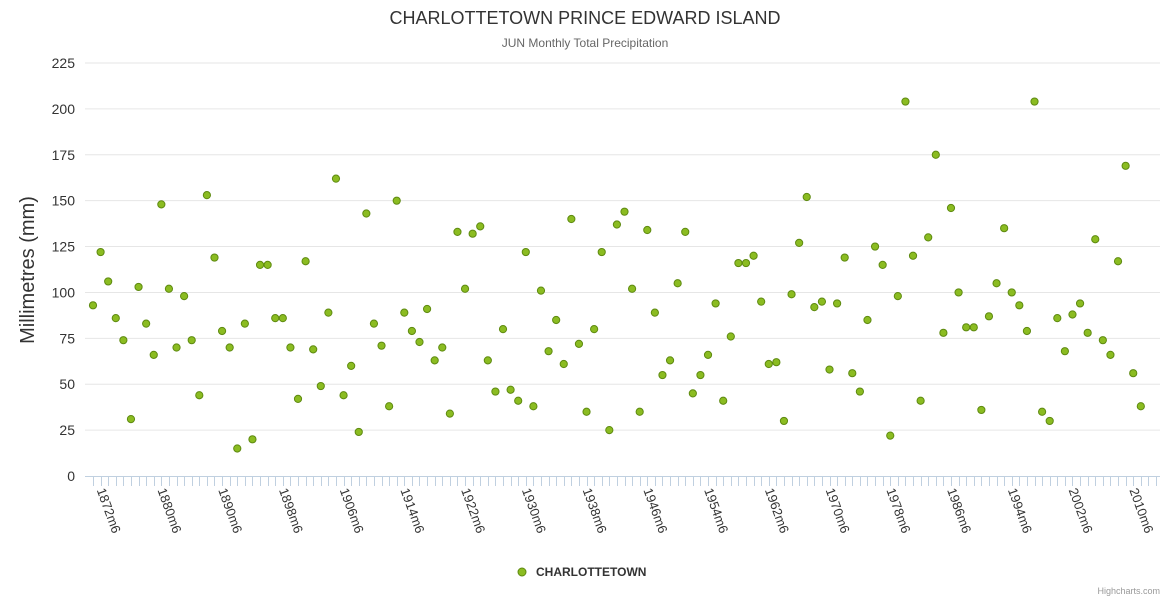 The image size is (1170, 600). I want to click on legend: CHARLOTTETOWN, so click(581, 572).